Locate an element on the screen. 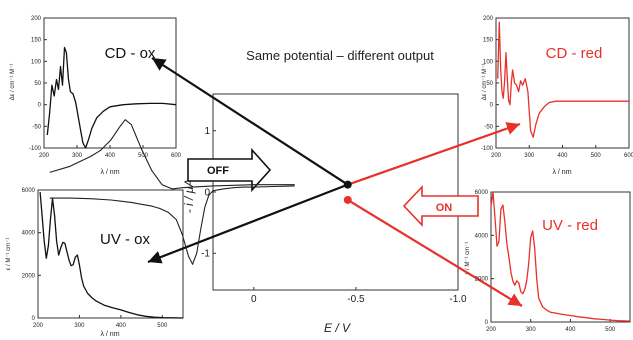 This screenshot has height=340, width=633. x-tick-label: -0.5 is located at coordinates (356, 299).